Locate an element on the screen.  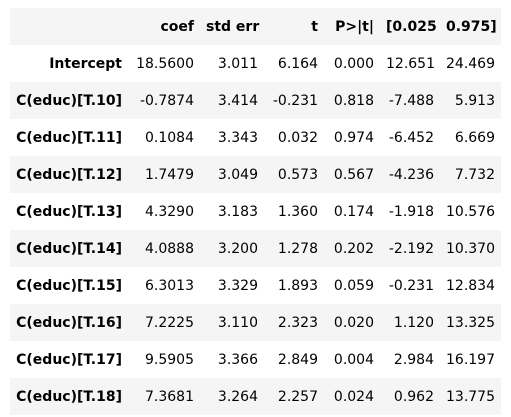
table-cell: 0.573 is located at coordinates (297, 174).